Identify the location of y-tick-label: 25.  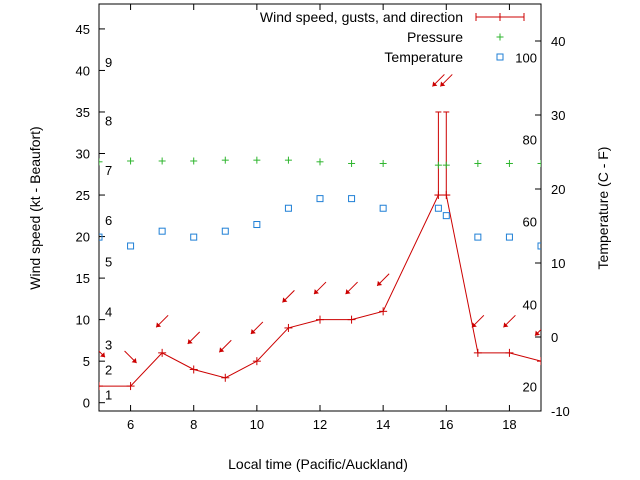
(83, 195).